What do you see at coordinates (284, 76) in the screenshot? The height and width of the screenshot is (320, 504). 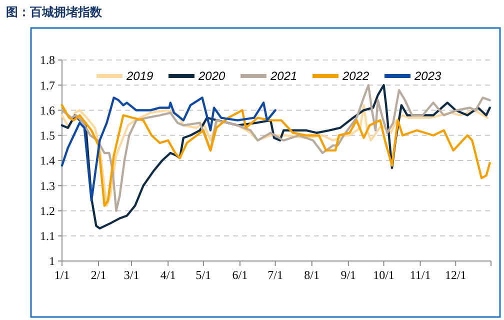 I see `legend-label: 2021` at bounding box center [284, 76].